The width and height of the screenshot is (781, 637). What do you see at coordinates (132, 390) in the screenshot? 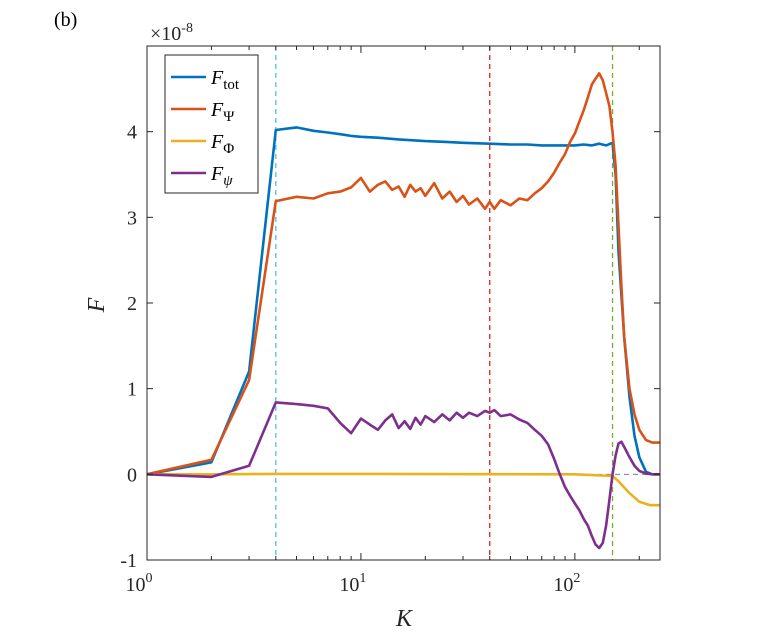
I see `y-tick-label: 1` at bounding box center [132, 390].